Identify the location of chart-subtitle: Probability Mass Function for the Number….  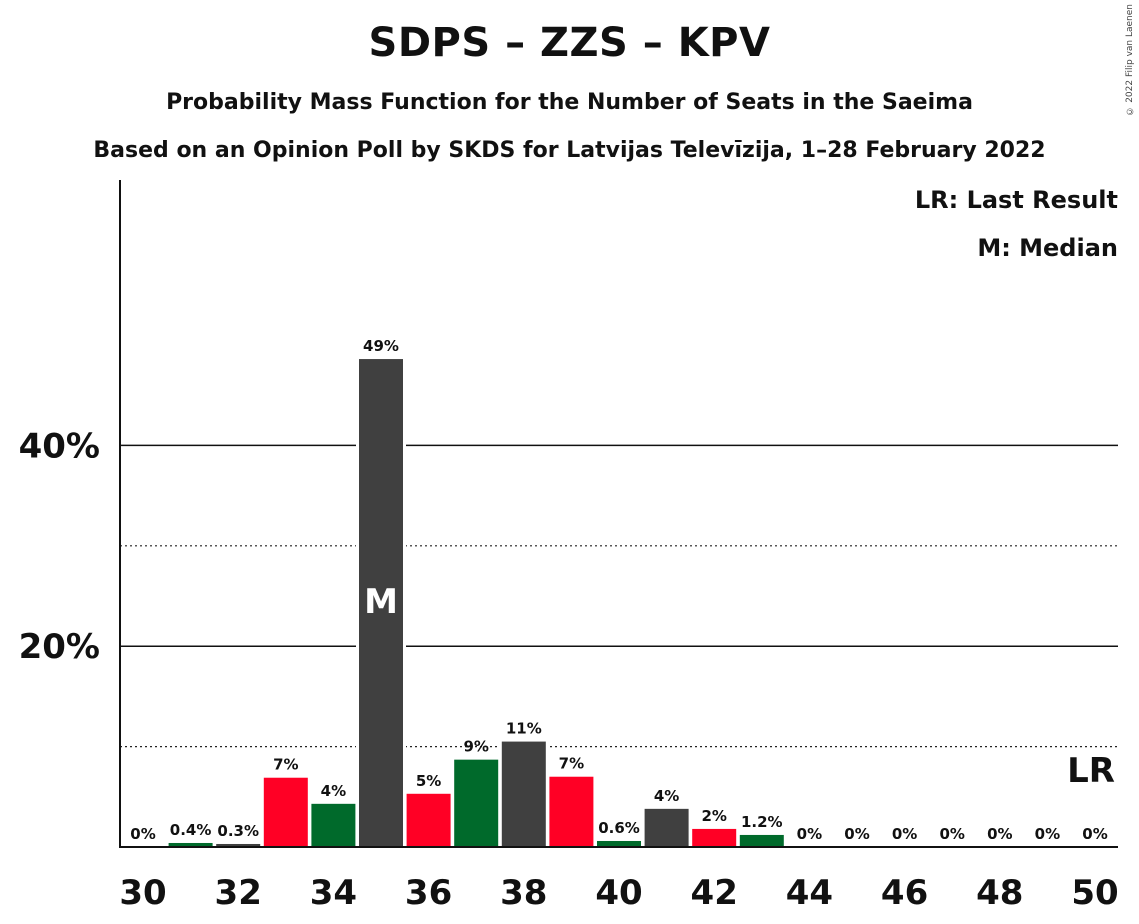
(569, 102).